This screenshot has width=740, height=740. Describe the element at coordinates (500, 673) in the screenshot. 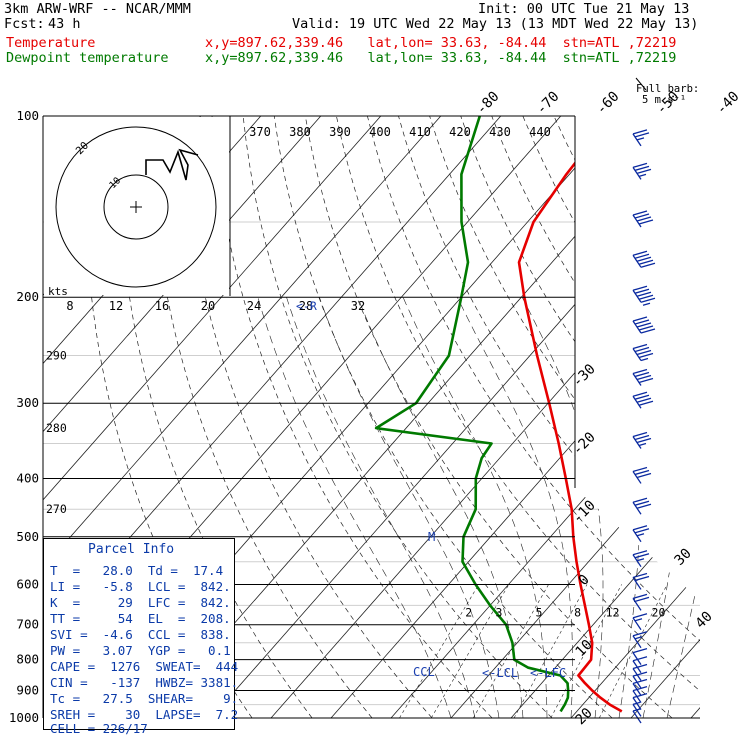

I see `parcel-marker-label: <-LCL` at that location.